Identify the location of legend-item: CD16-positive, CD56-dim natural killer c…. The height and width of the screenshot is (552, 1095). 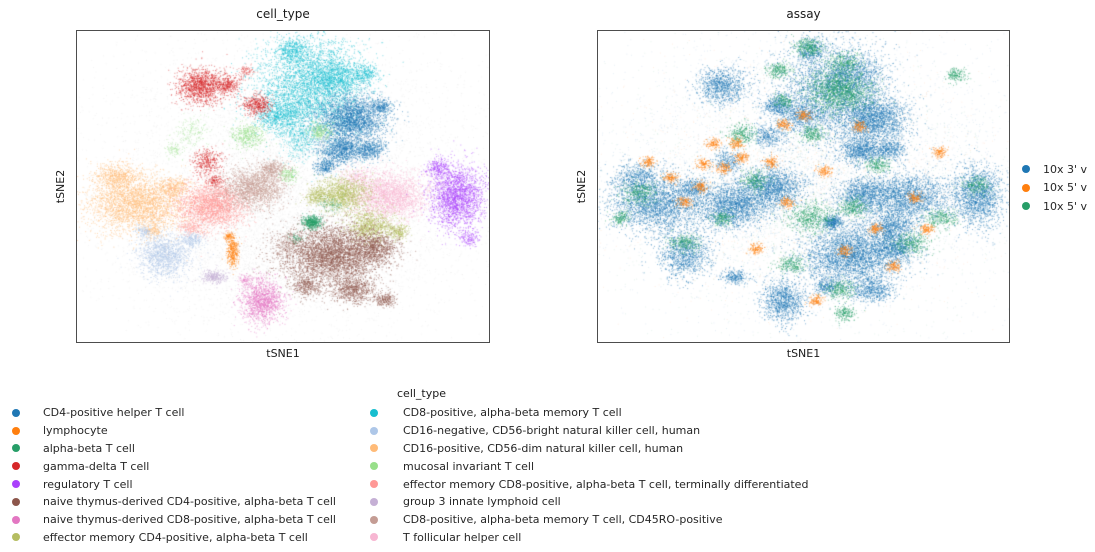
(586, 449).